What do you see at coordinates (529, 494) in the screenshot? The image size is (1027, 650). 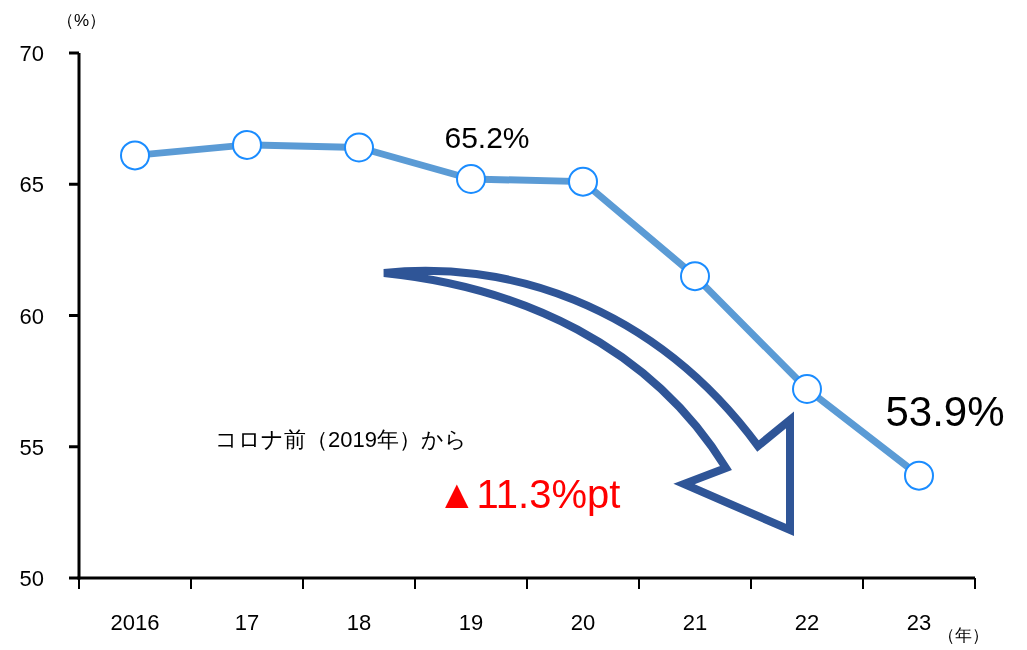 I see `annotation: ▲11.3%pt` at bounding box center [529, 494].